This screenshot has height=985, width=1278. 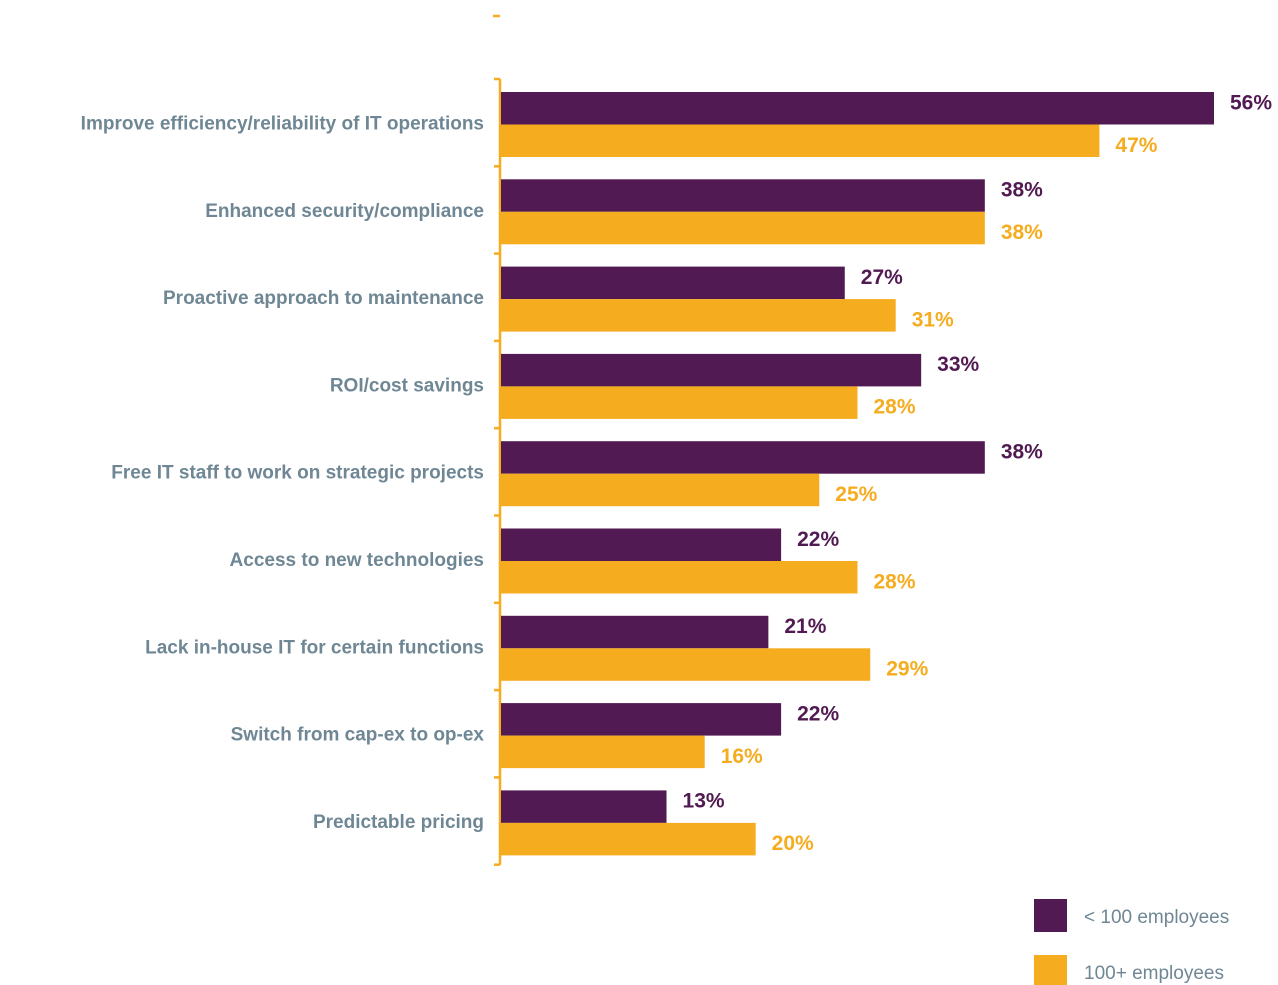 What do you see at coordinates (793, 843) in the screenshot?
I see `data-label: 20%` at bounding box center [793, 843].